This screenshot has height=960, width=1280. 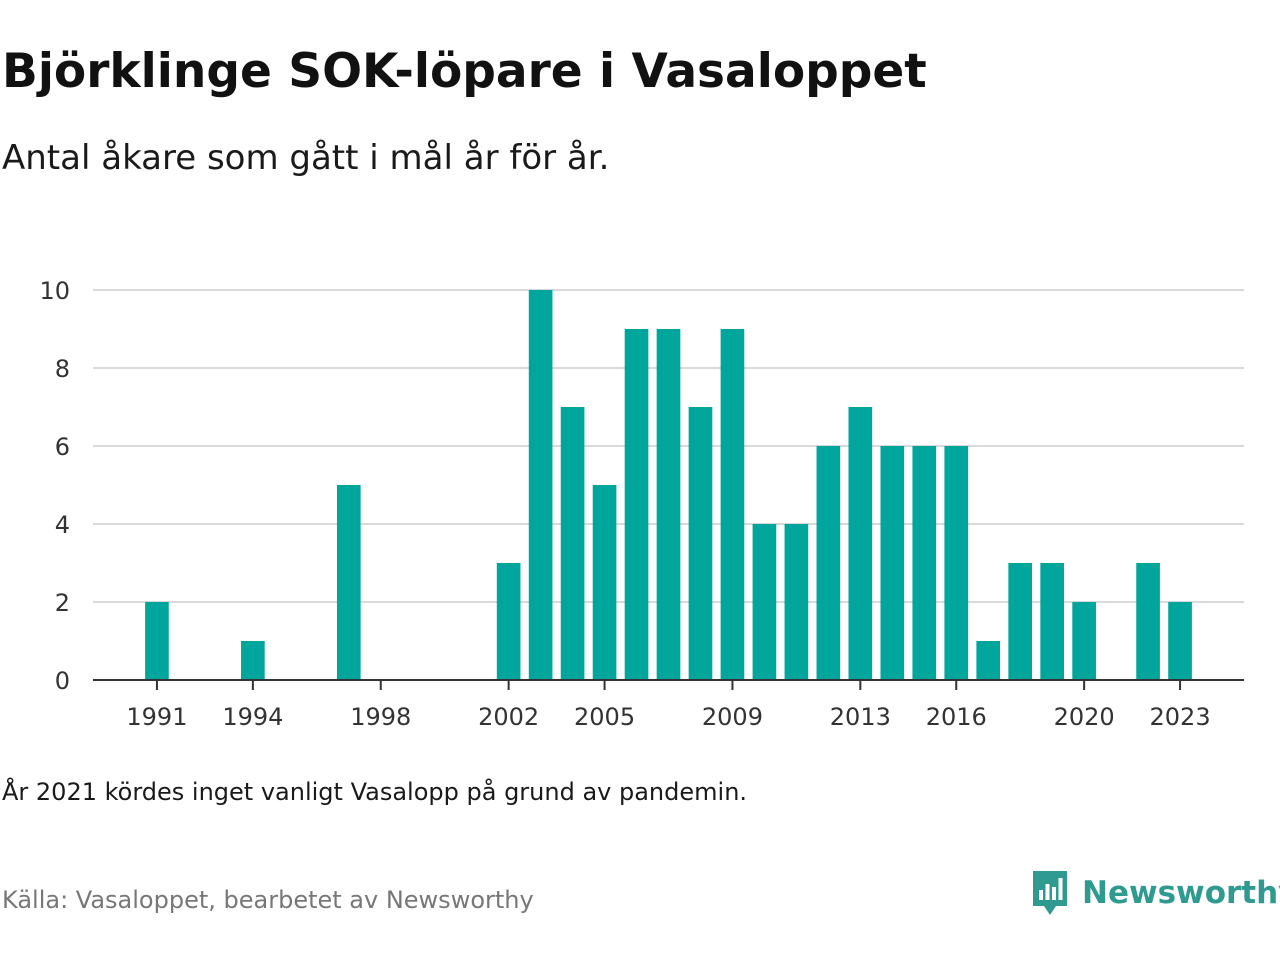 I want to click on bar-2003, so click(x=540, y=485).